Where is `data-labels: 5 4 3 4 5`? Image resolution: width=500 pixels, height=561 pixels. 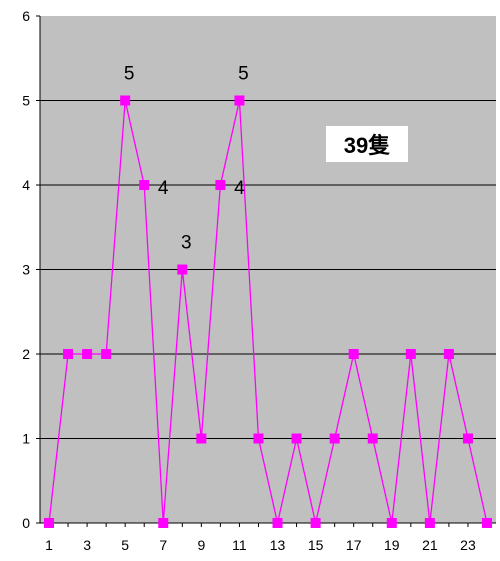
data-labels: 5 4 3 4 5 is located at coordinates (186, 159).